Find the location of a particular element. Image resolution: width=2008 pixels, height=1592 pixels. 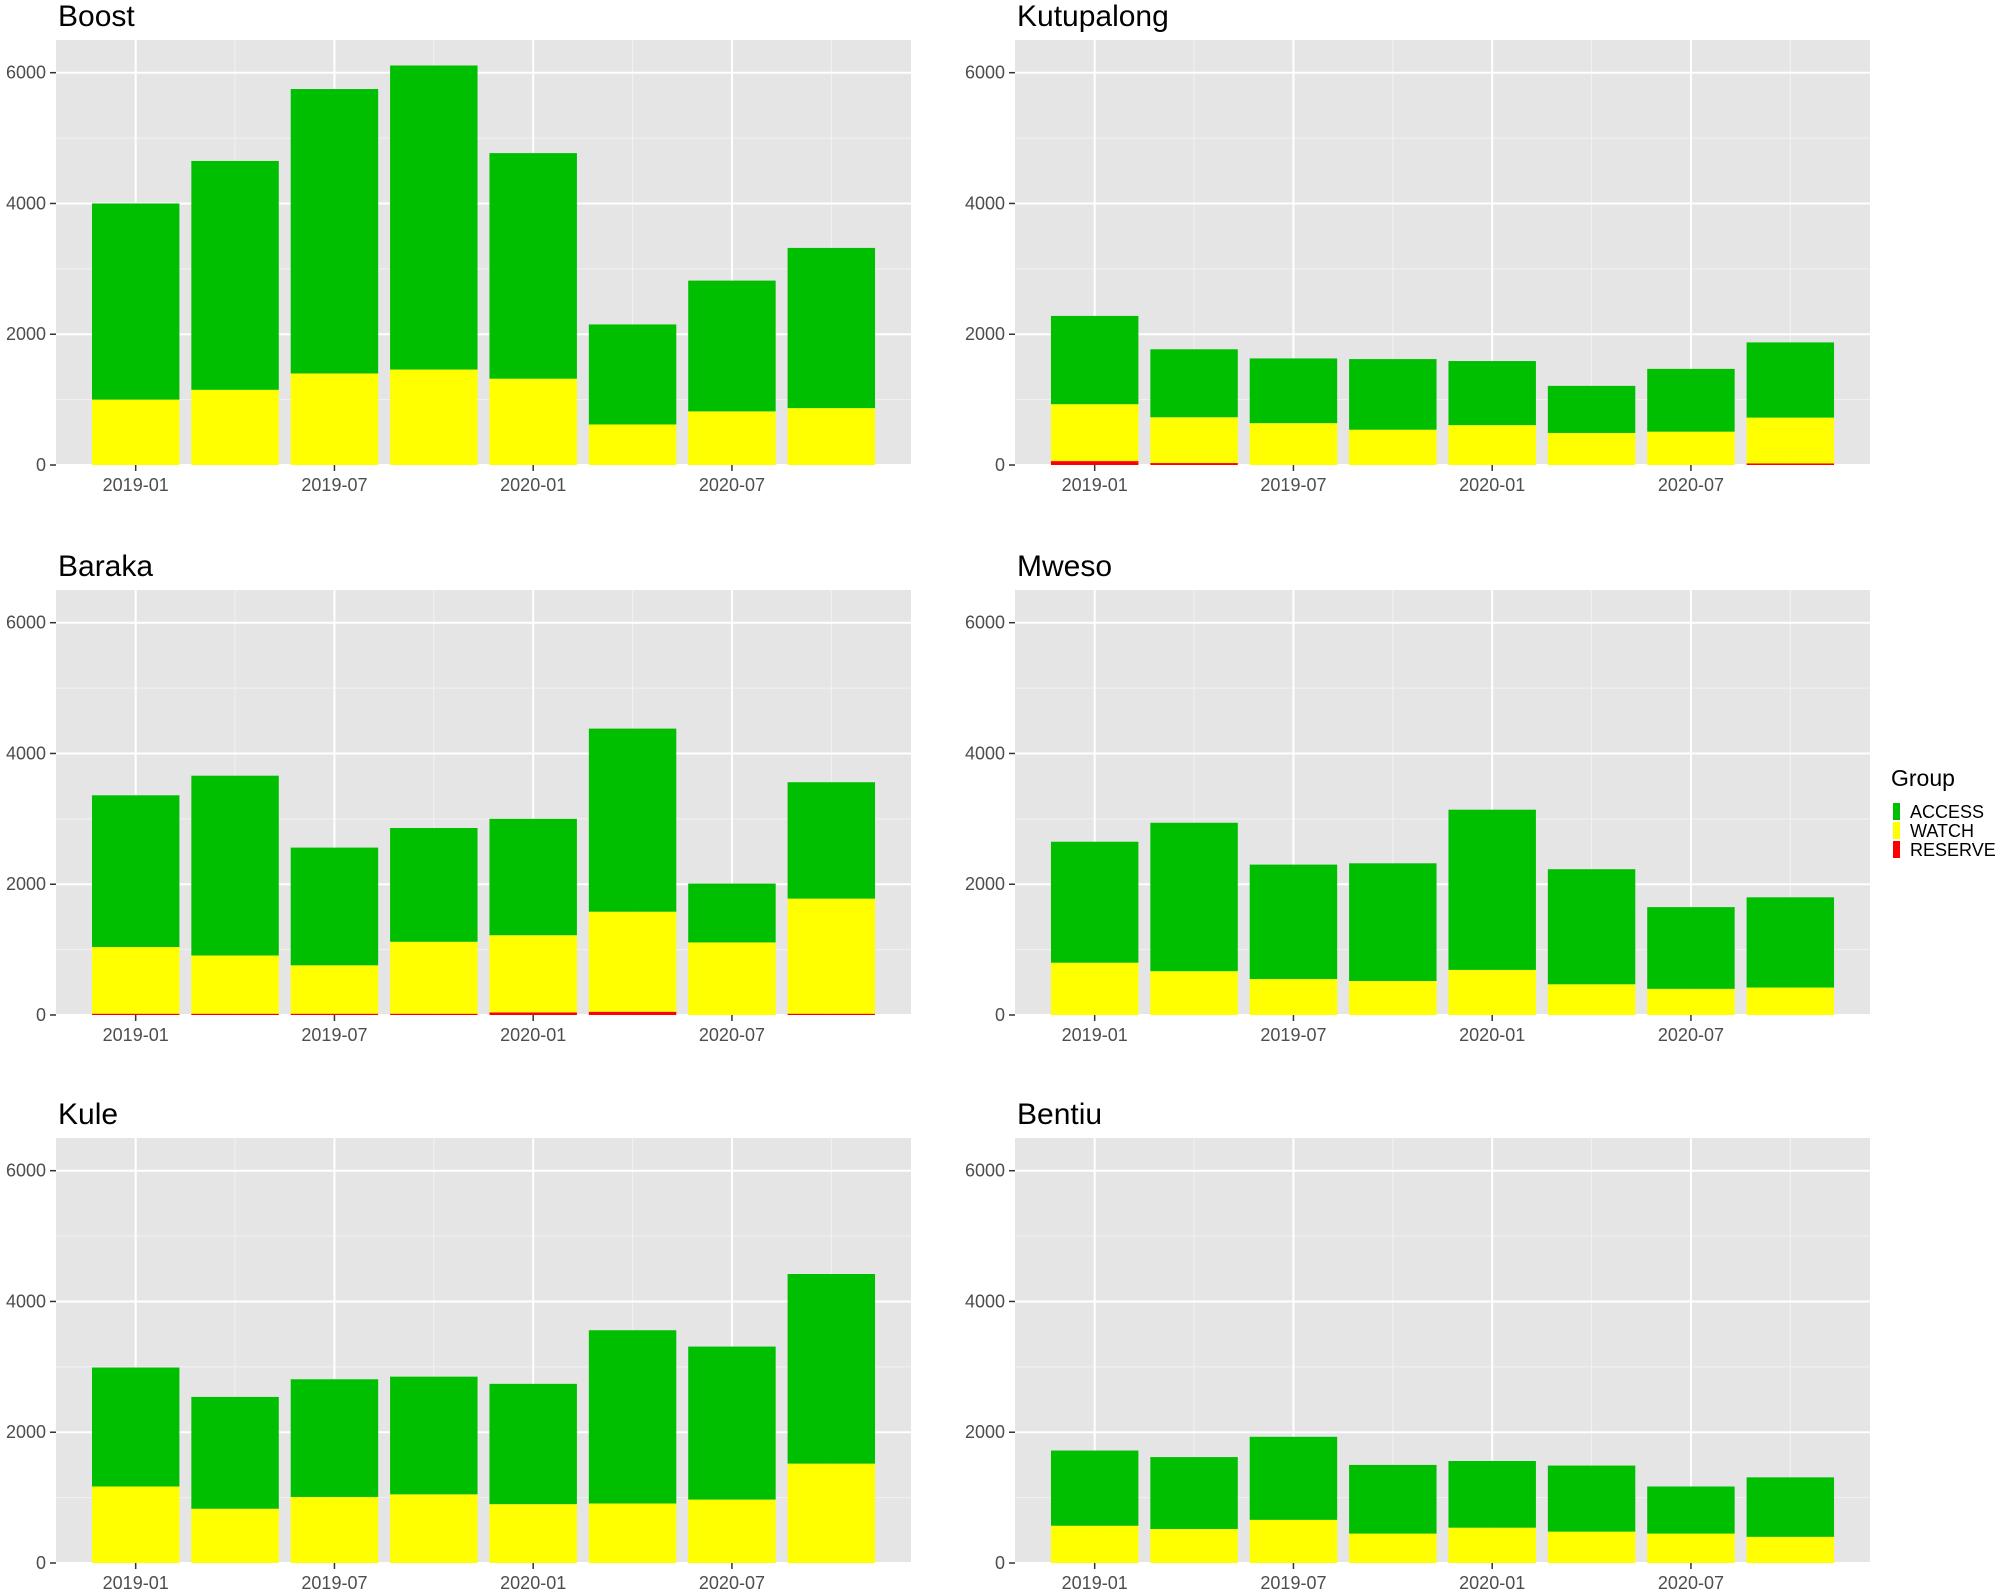

legend-label: RESERVE is located at coordinates (1953, 850).